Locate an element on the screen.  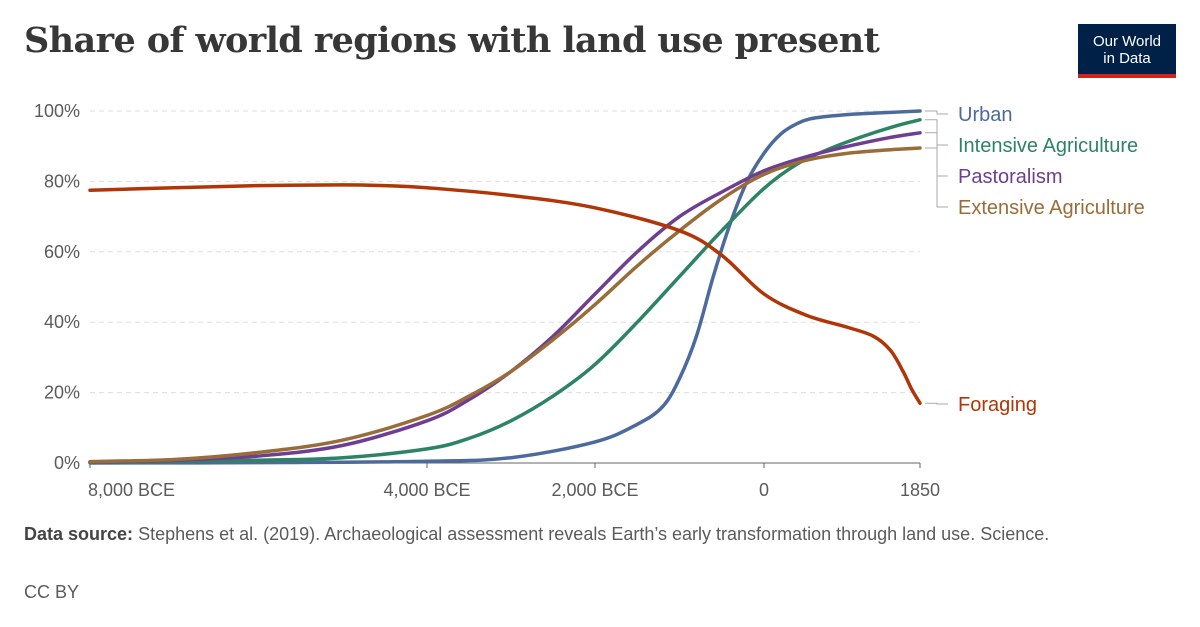
logo-line-2: in Data is located at coordinates (1127, 58).